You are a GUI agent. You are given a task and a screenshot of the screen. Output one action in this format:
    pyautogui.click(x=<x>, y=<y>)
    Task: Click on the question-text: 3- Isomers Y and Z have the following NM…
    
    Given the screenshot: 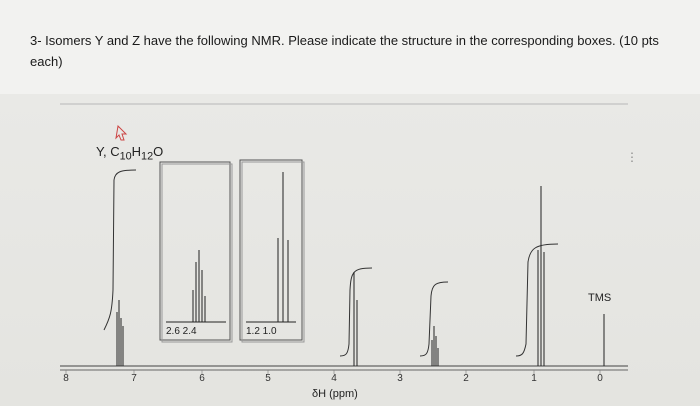 What is the action you would take?
    pyautogui.click(x=344, y=51)
    